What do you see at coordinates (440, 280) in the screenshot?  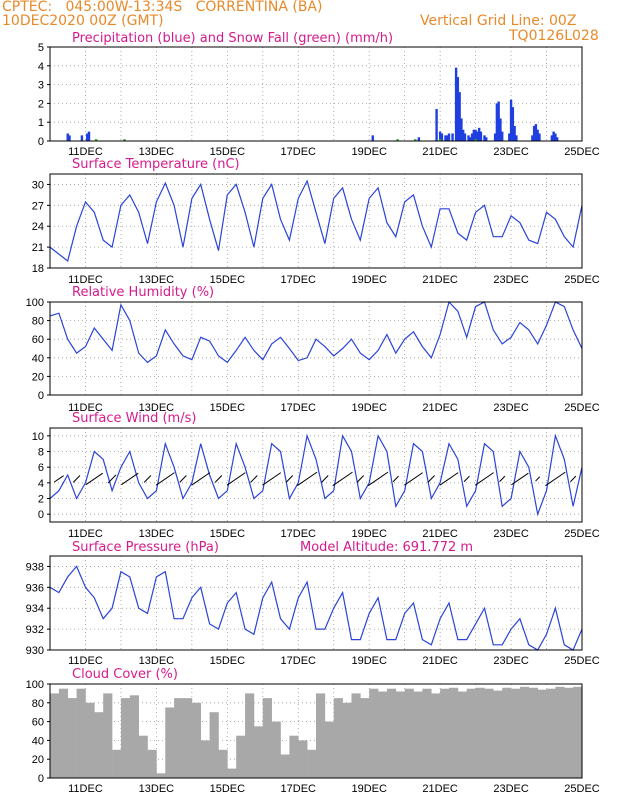 I see `temperature-xtick-label: 21DEC` at bounding box center [440, 280].